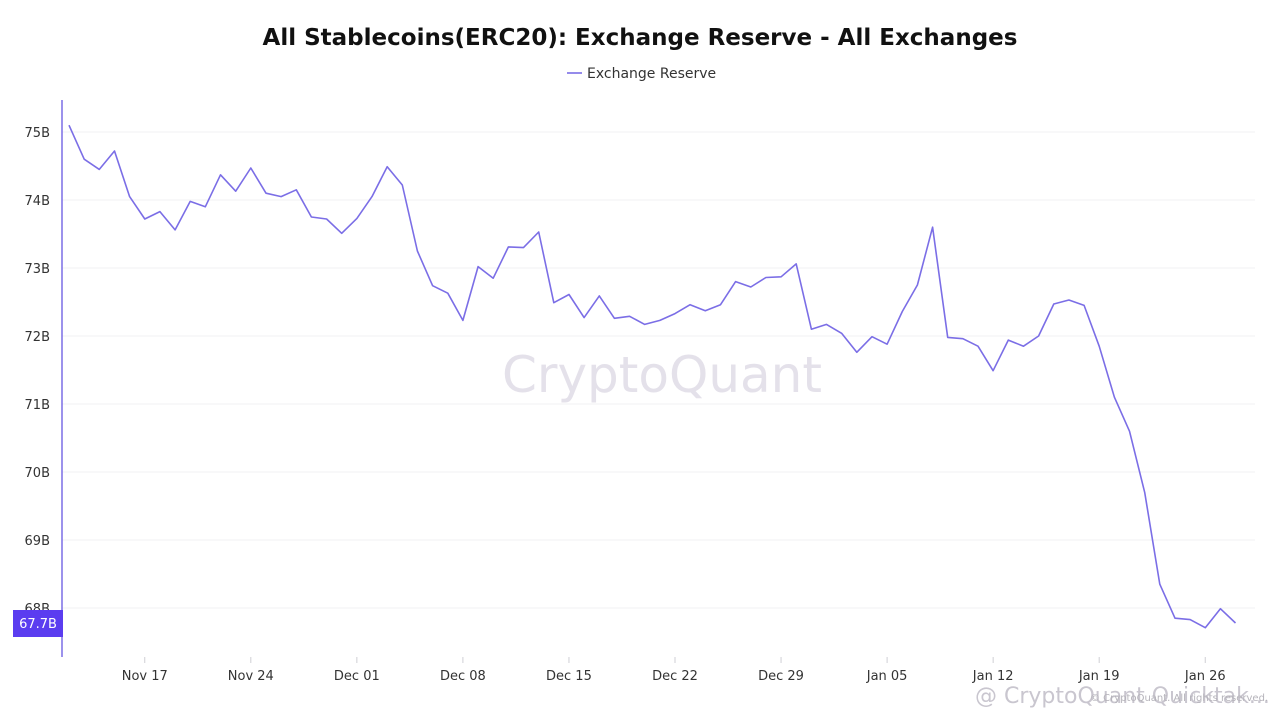 This screenshot has width=1280, height=720. What do you see at coordinates (675, 676) in the screenshot?
I see `x-tick-label: Dec 22` at bounding box center [675, 676].